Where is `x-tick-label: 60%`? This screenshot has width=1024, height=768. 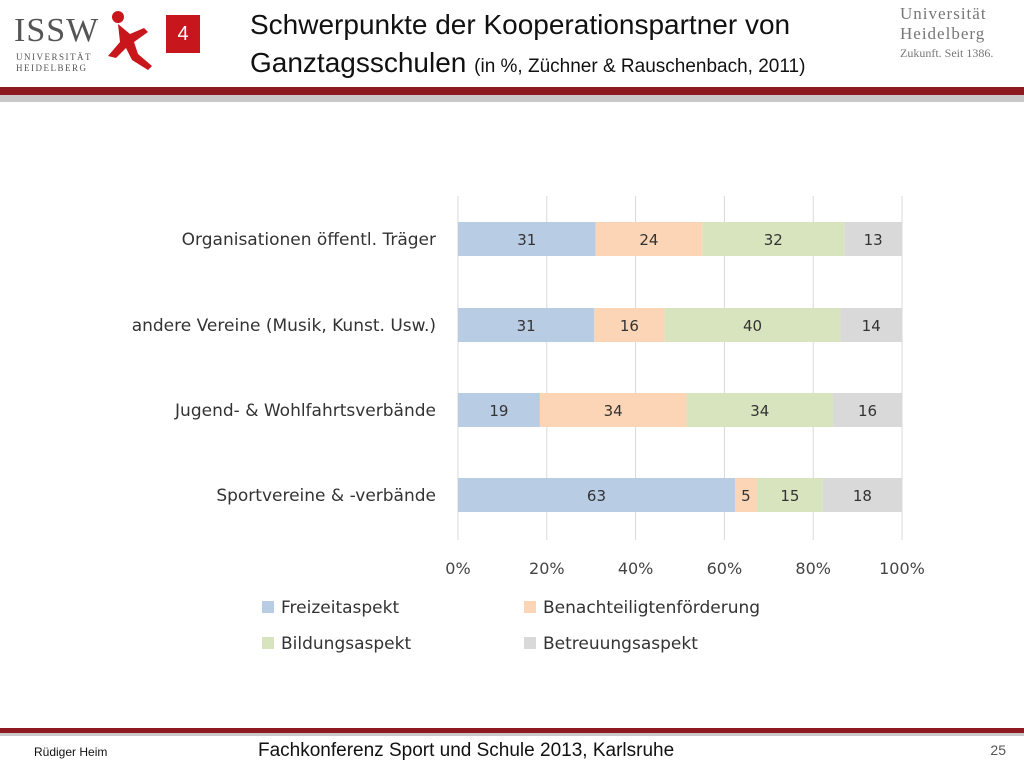
x-tick-label: 60% is located at coordinates (725, 568).